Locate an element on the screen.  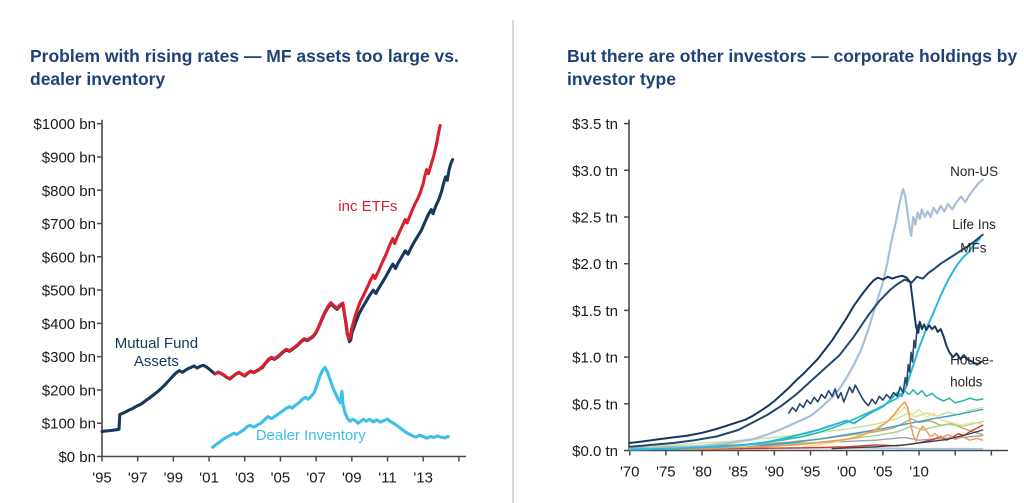
x-tick-label: '70 is located at coordinates (630, 472).